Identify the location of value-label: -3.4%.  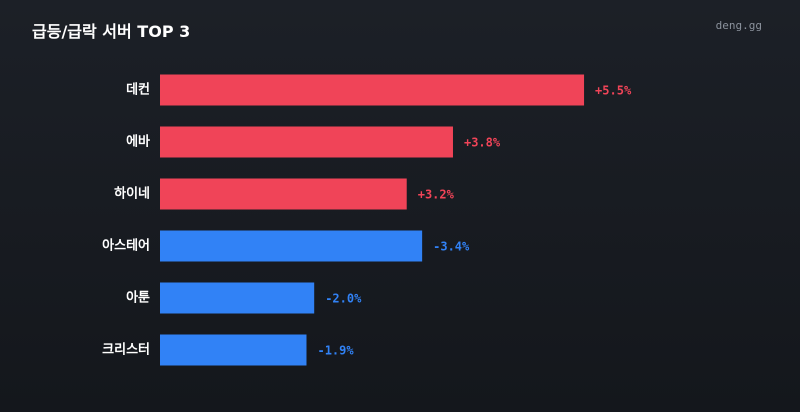
(451, 247).